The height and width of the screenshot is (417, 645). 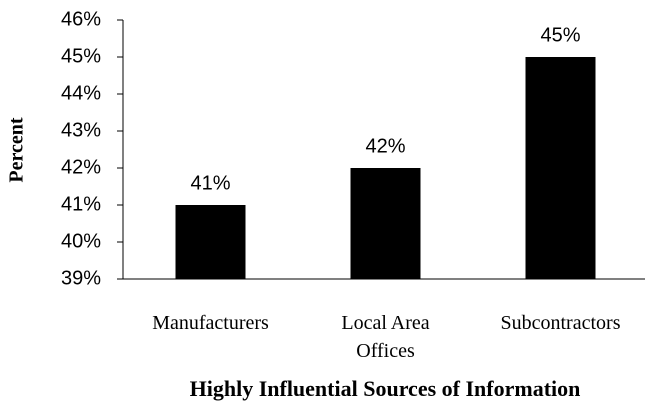 What do you see at coordinates (81, 204) in the screenshot?
I see `y-tick-label: 41%` at bounding box center [81, 204].